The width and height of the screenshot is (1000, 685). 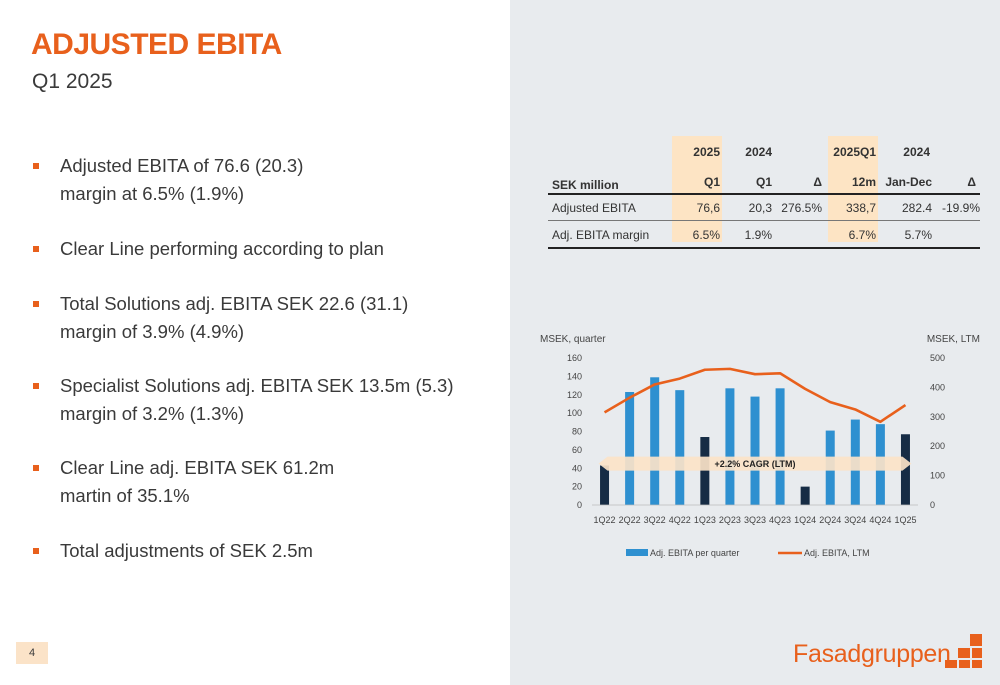 What do you see at coordinates (862, 235) in the screenshot?
I see `table-cell: 6.7%` at bounding box center [862, 235].